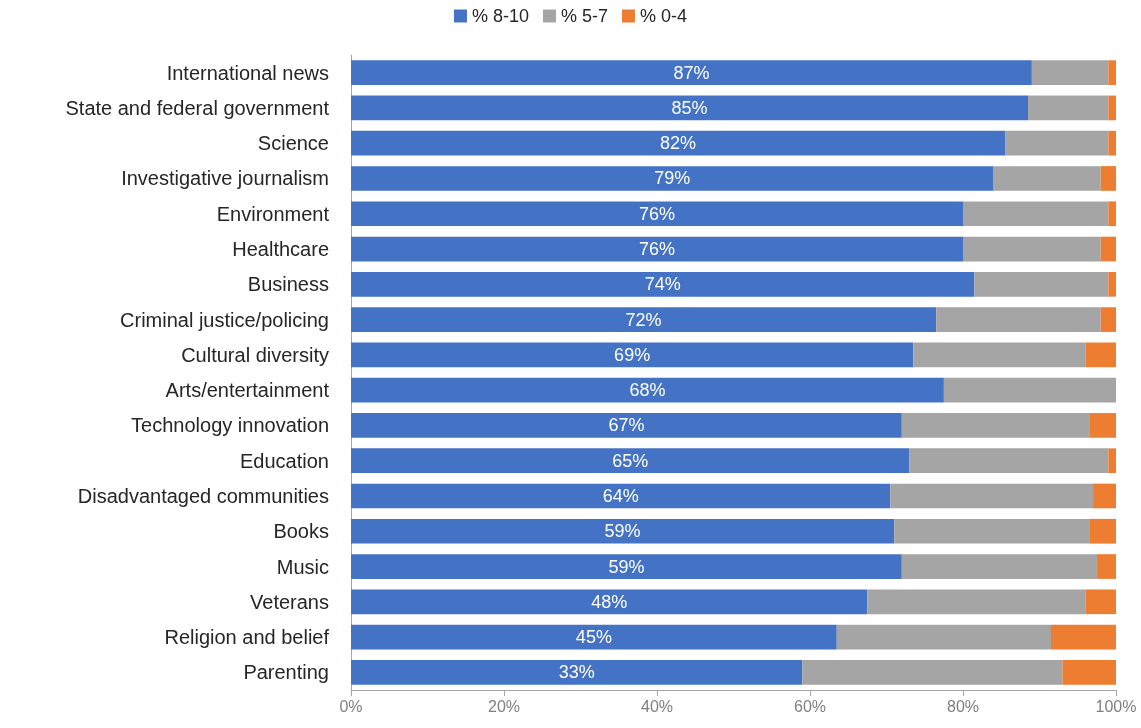 The height and width of the screenshot is (728, 1141). What do you see at coordinates (280, 249) in the screenshot?
I see `y-tick-label: Healthcare` at bounding box center [280, 249].